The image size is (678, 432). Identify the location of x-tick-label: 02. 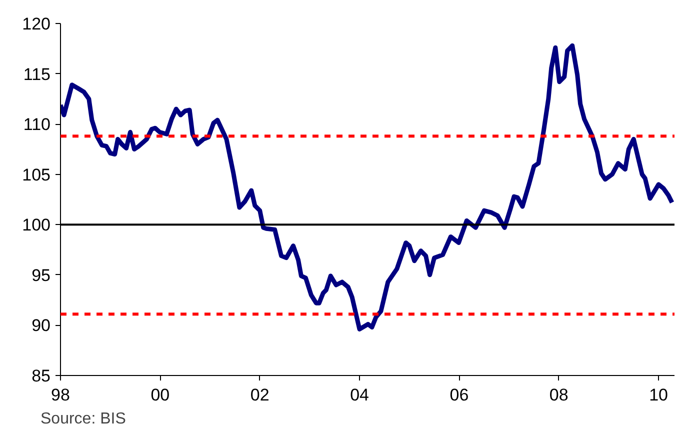
(260, 395).